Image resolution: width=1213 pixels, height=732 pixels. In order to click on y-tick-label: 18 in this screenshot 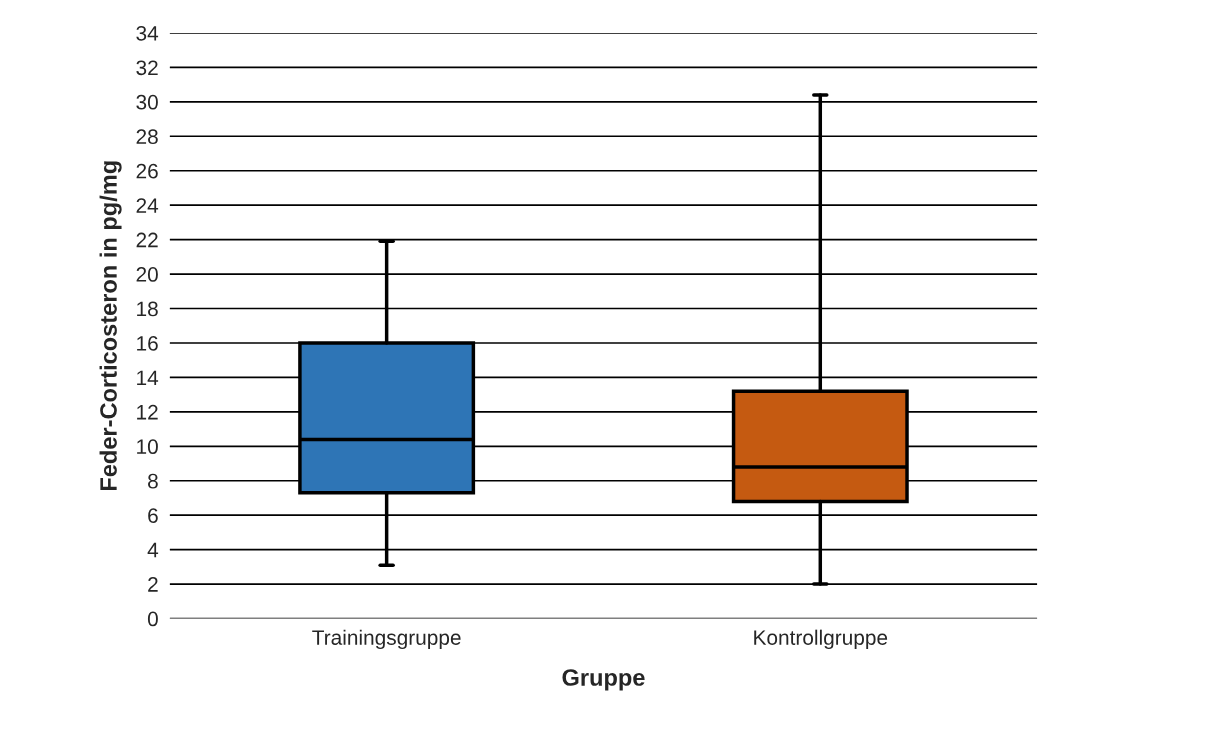, I will do `click(147, 309)`.